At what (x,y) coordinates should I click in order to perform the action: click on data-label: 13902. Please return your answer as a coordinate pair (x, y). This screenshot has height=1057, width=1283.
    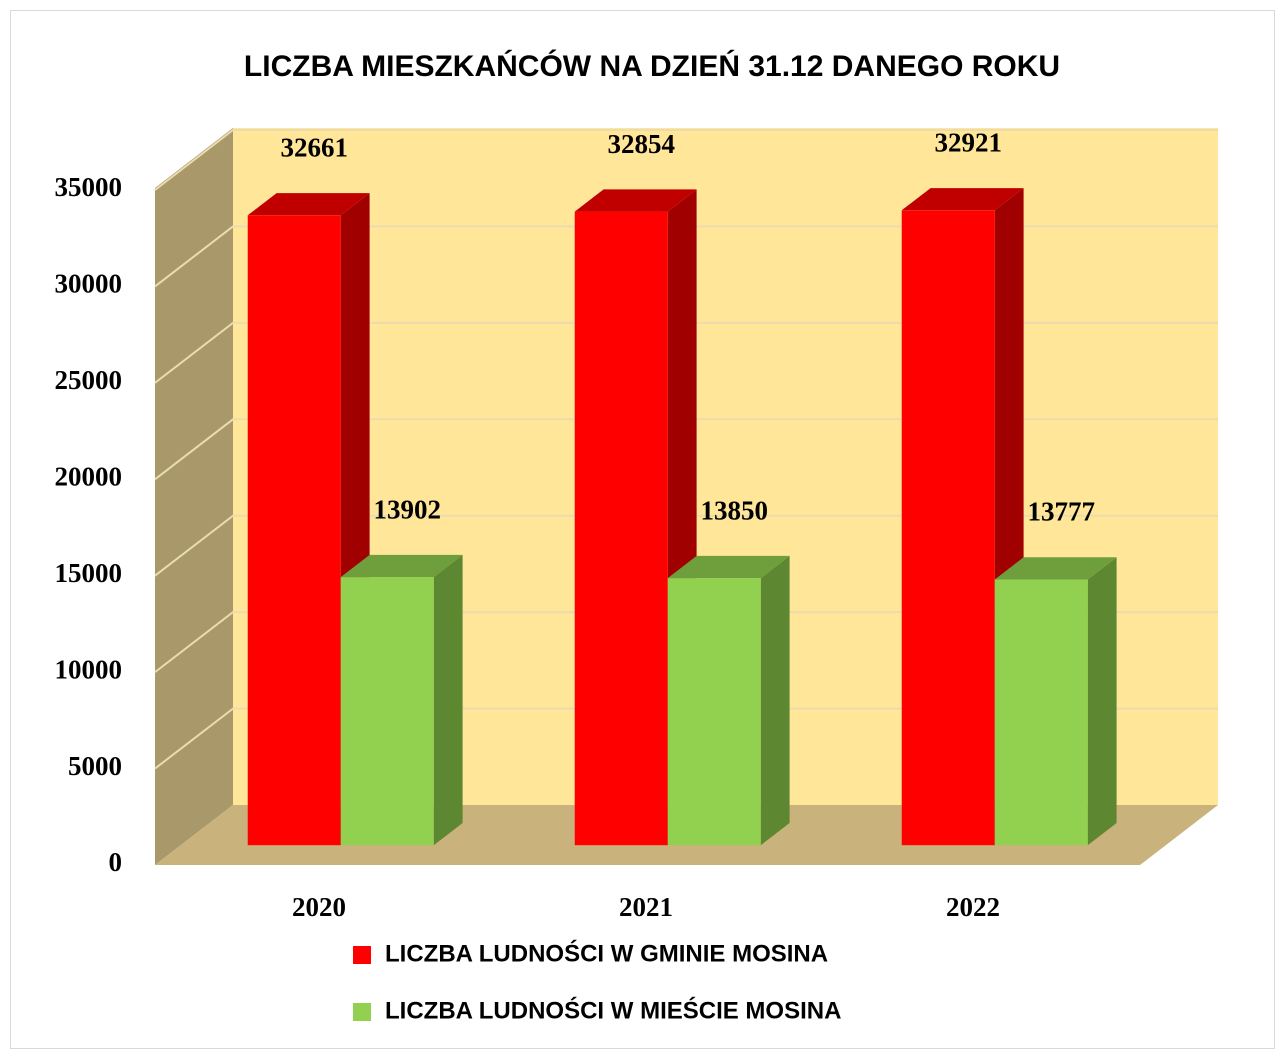
    Looking at the image, I should click on (407, 509).